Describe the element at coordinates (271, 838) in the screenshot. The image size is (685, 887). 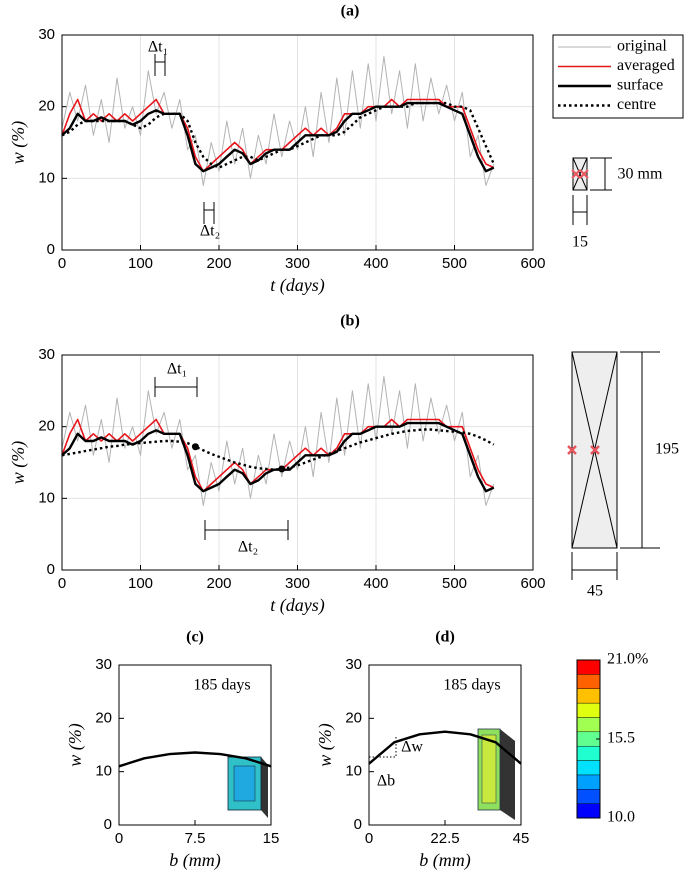
I see `x-tick-label: 15` at that location.